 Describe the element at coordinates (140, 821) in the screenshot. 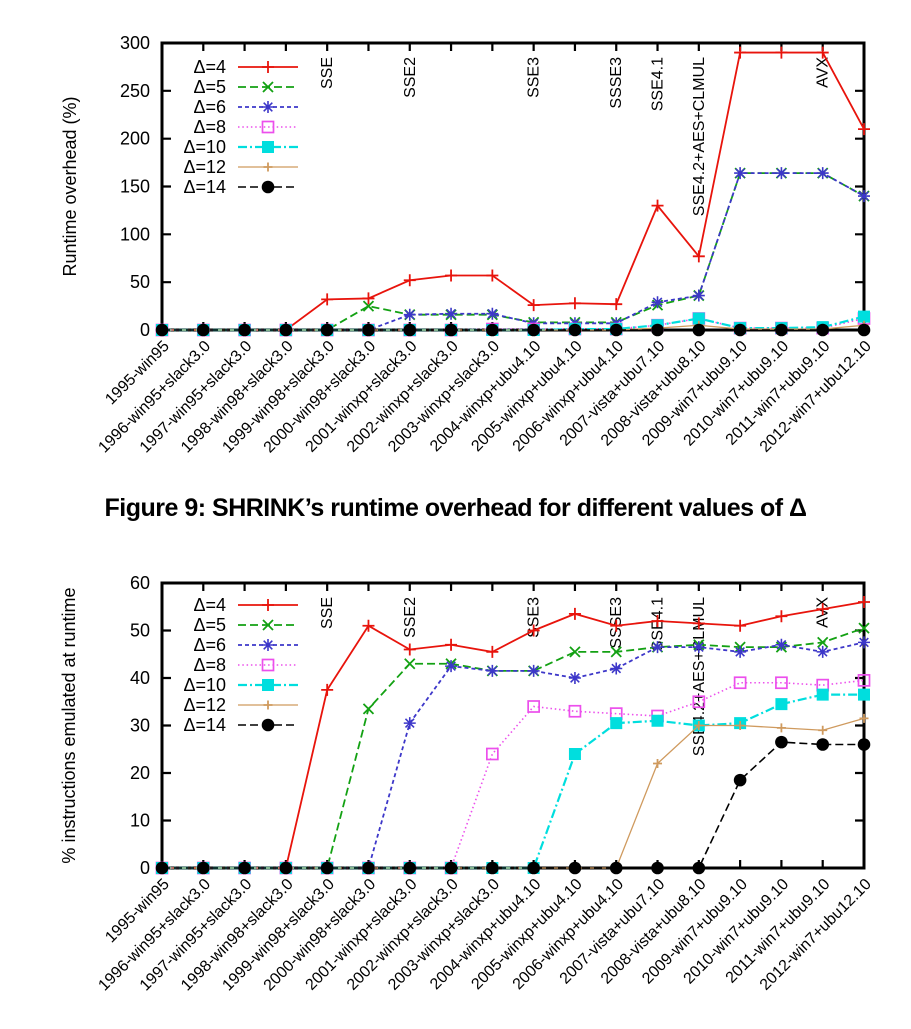

I see `svg-text: 10` at that location.